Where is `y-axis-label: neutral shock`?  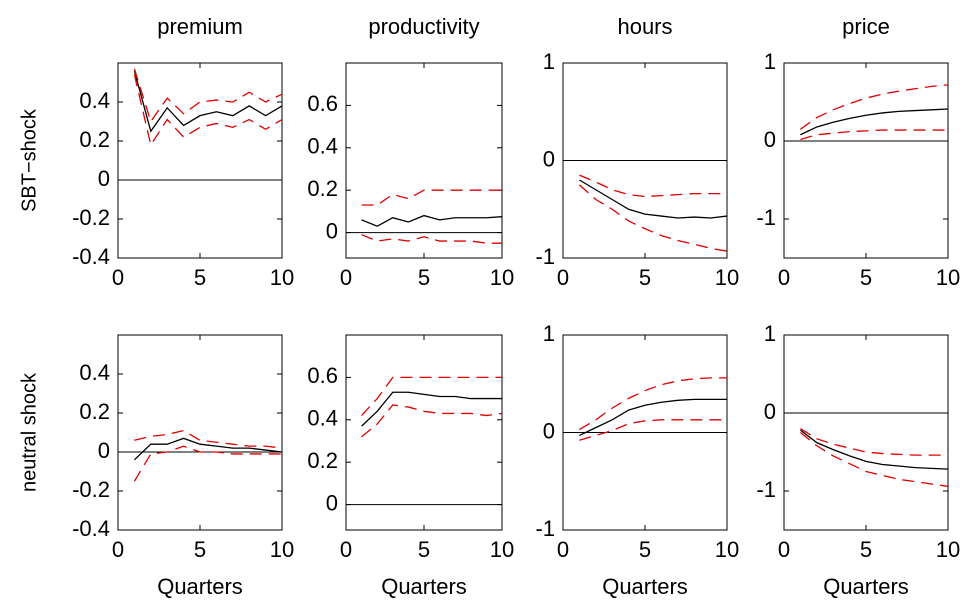 y-axis-label: neutral shock is located at coordinates (29, 432).